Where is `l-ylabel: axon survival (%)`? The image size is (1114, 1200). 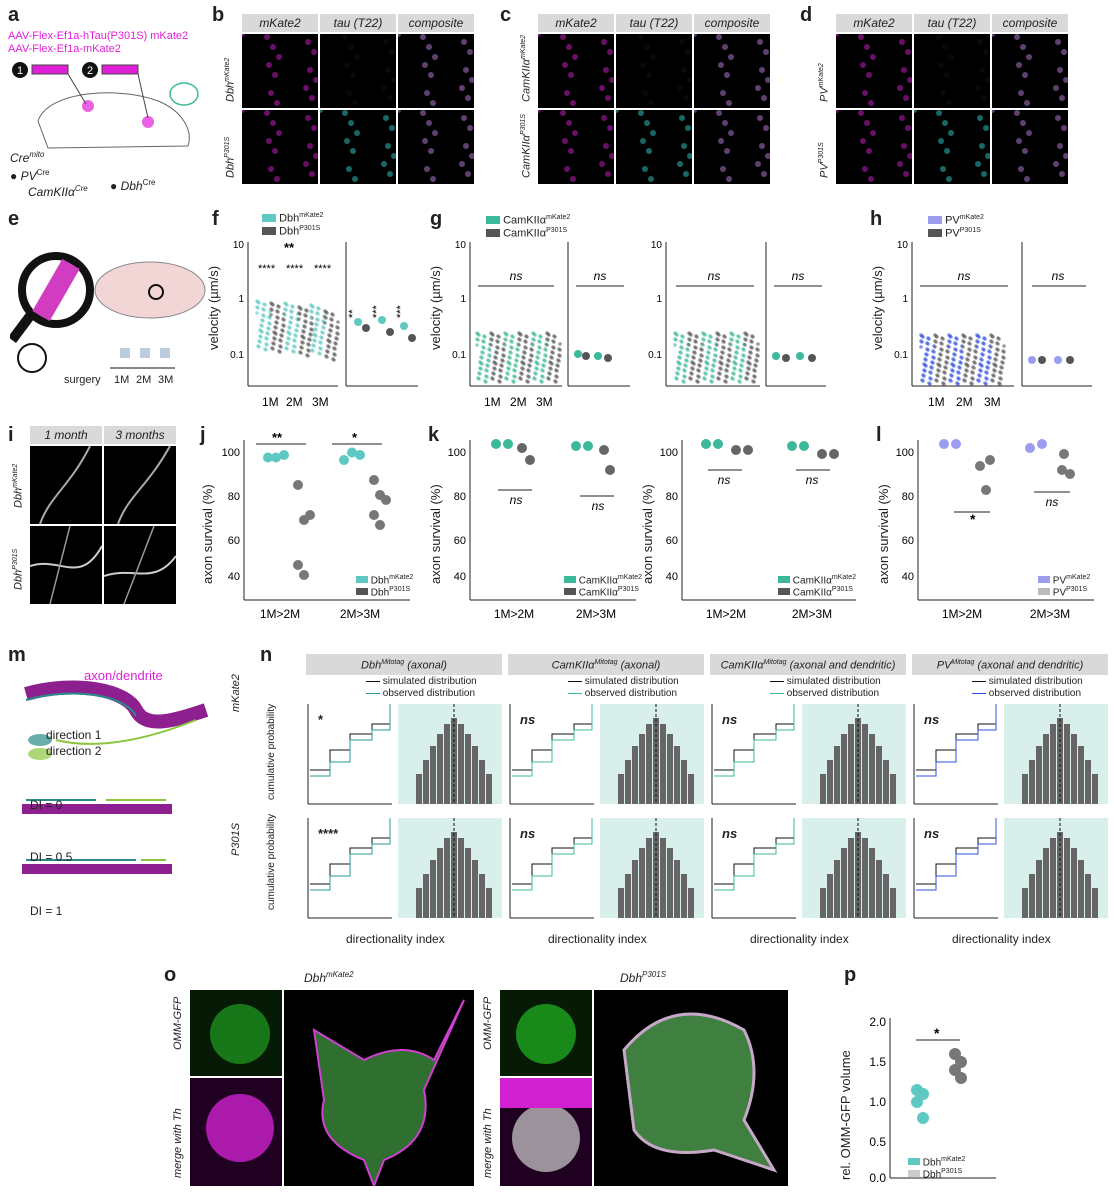 l-ylabel: axon survival (%) is located at coordinates (883, 534).